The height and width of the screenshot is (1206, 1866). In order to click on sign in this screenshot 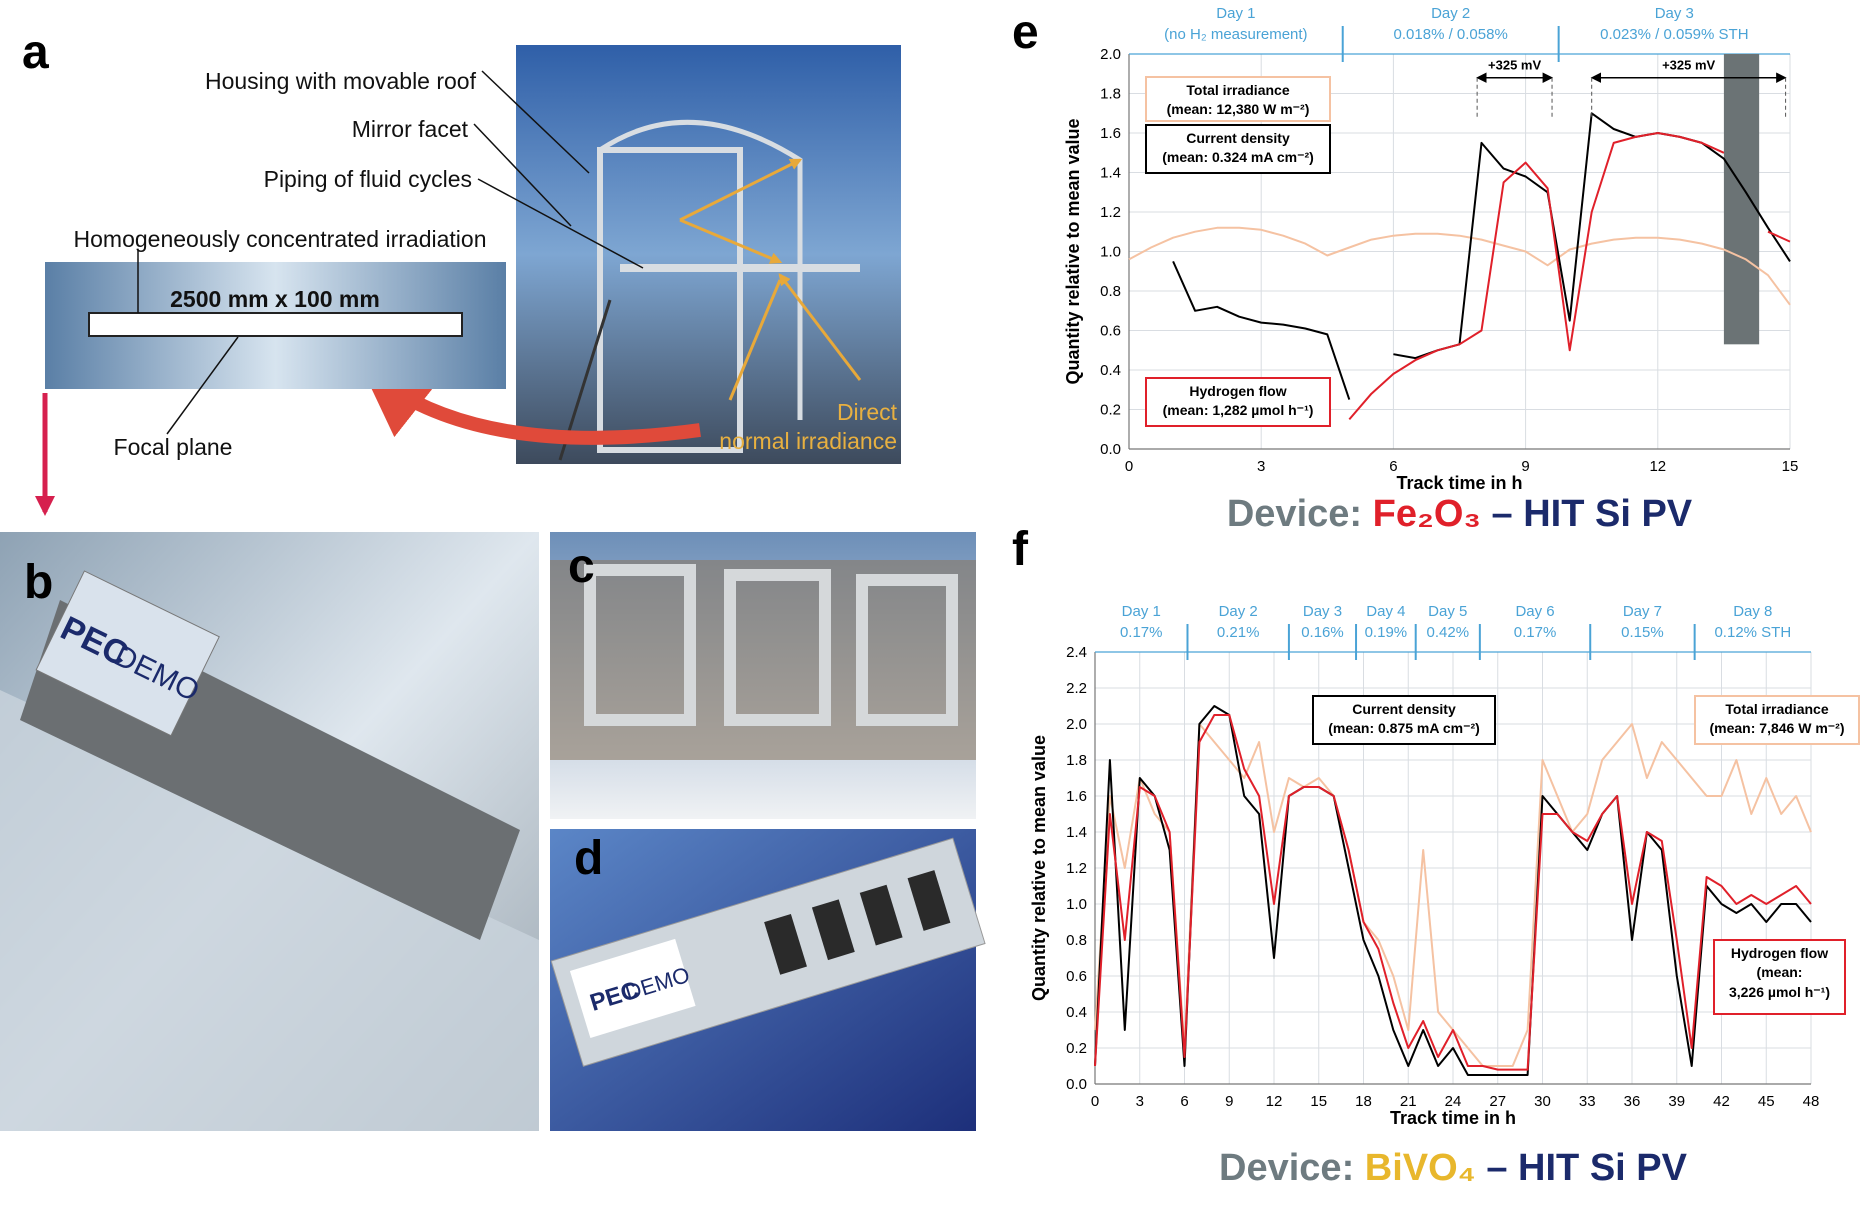, I will do `click(632, 988)`.